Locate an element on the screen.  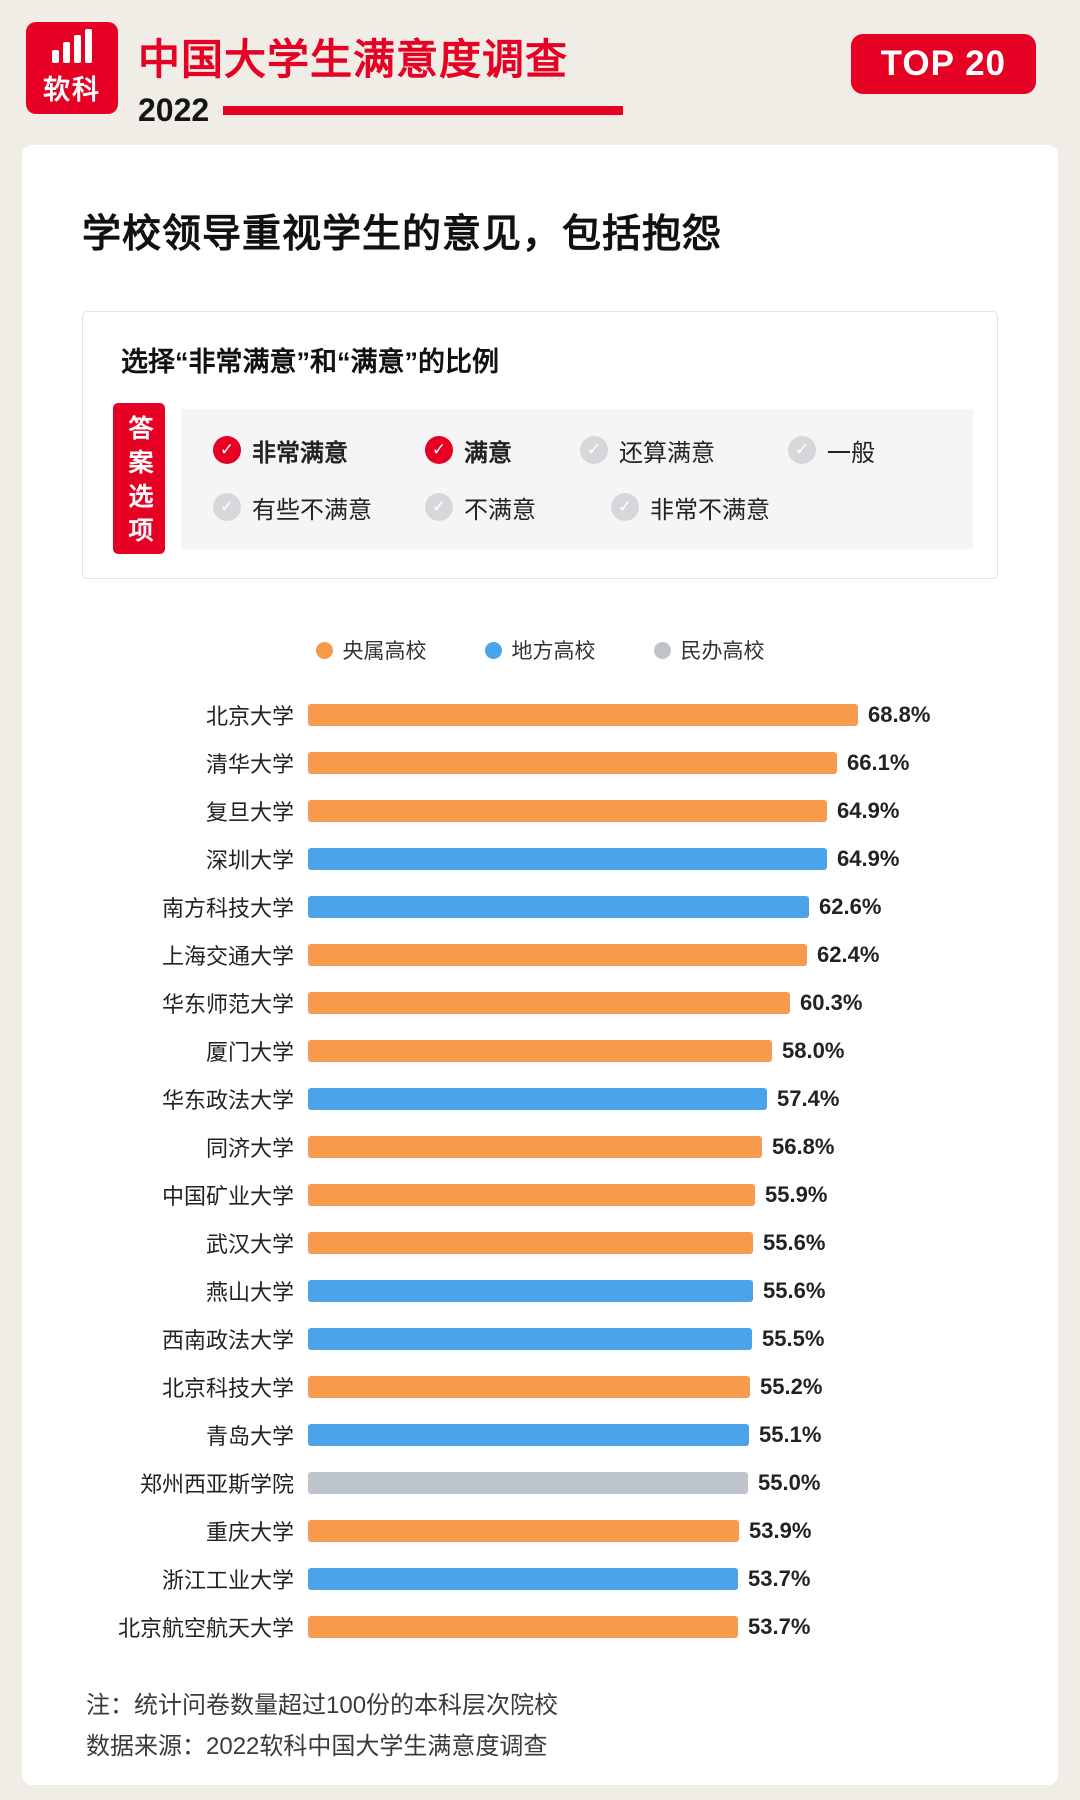
value-label: 56.8% is located at coordinates (803, 1146).